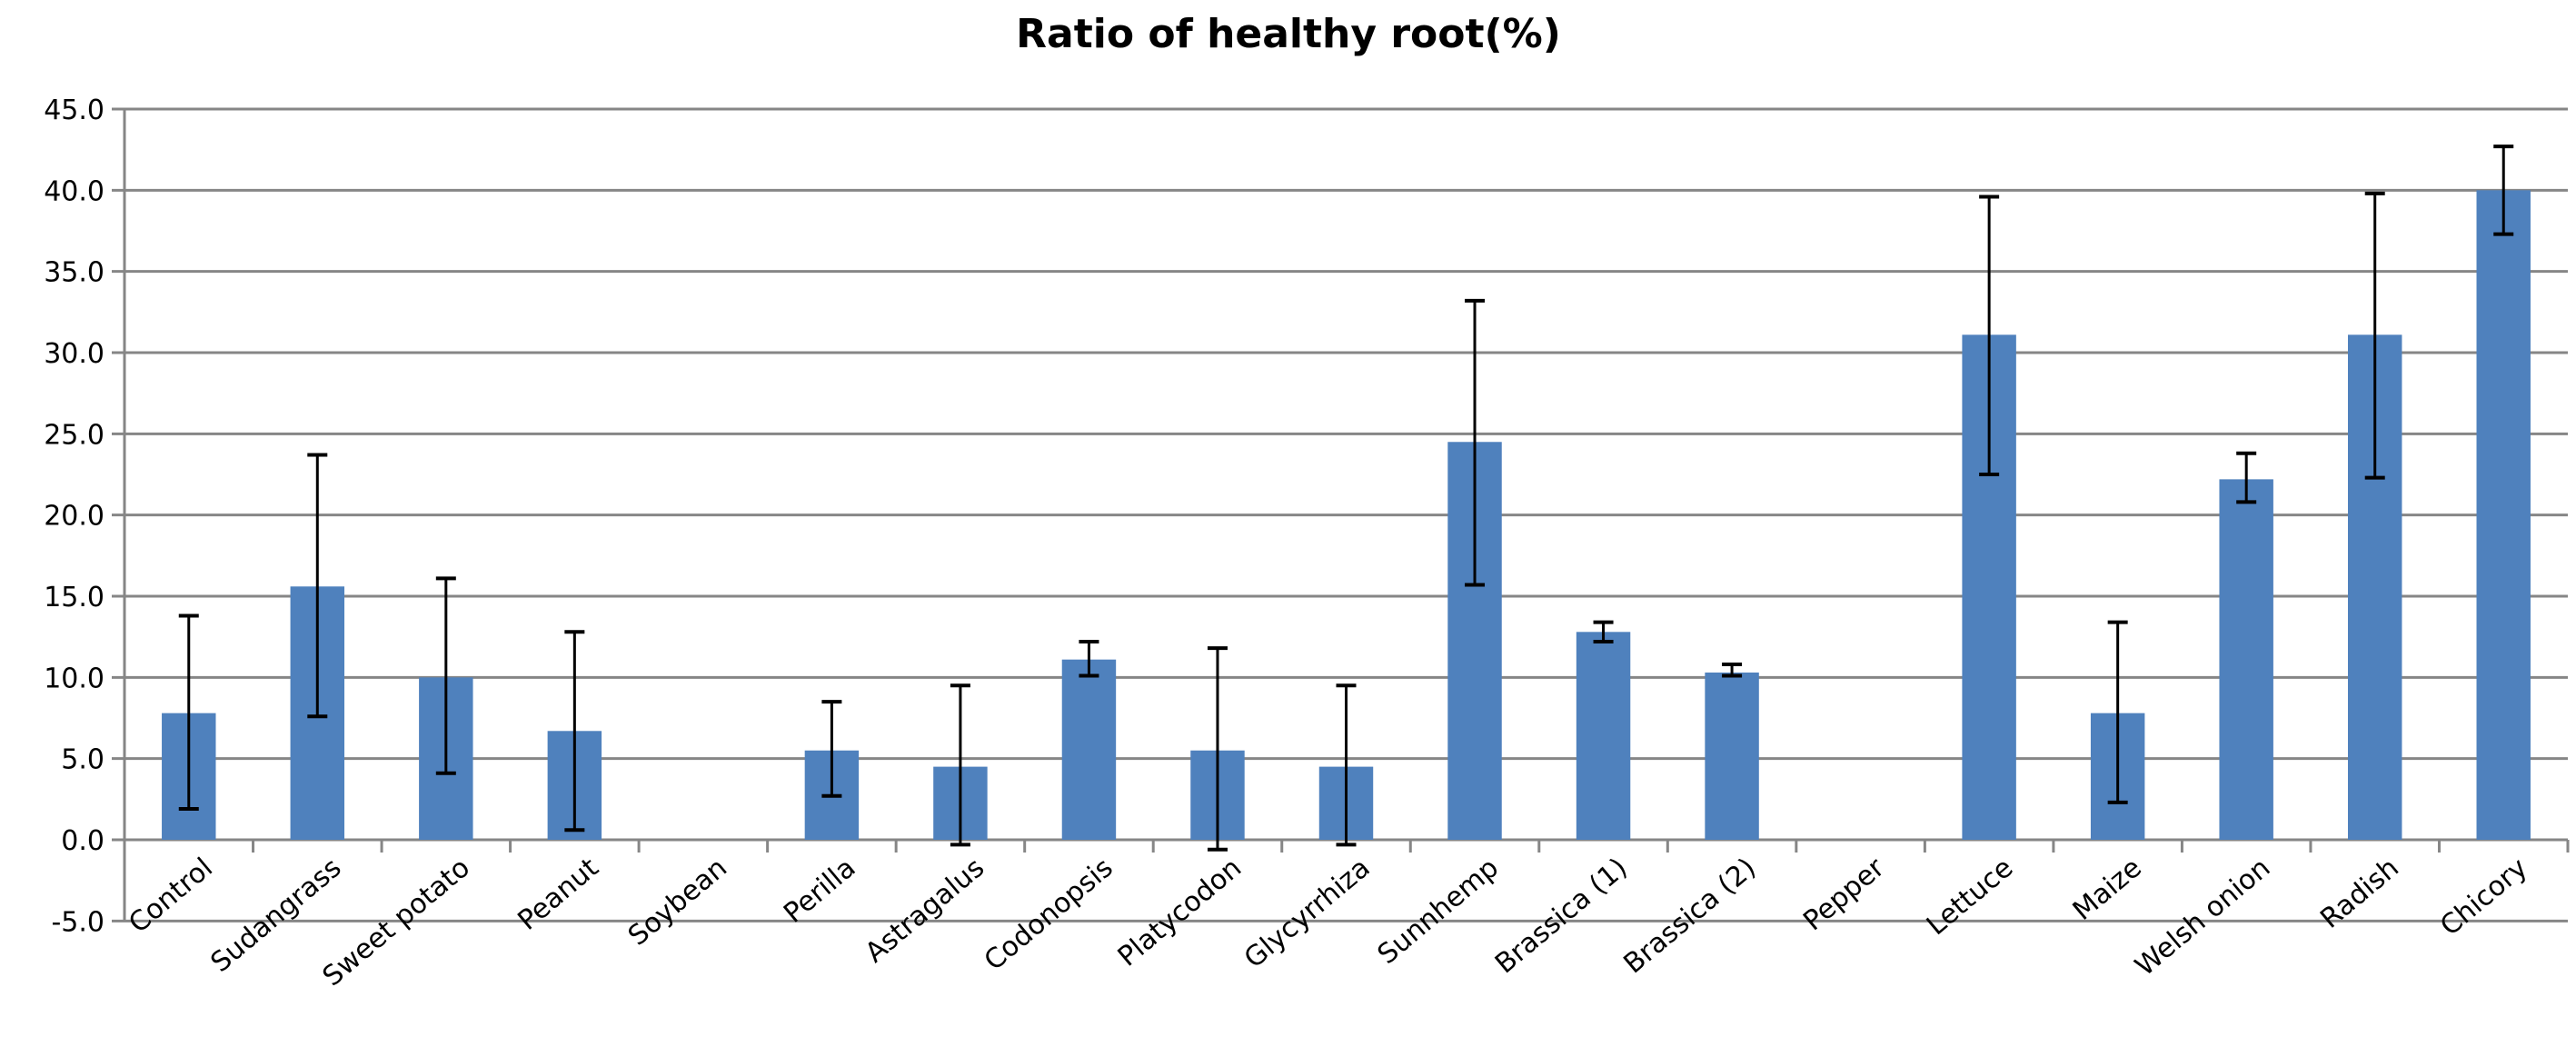 The width and height of the screenshot is (2576, 1057). I want to click on x-category-label: Welsh onion, so click(2203, 917).